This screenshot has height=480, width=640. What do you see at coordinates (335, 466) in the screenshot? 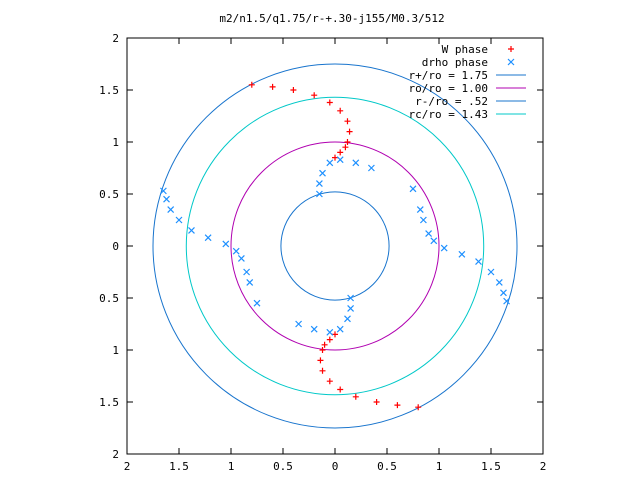
I see `x-tick-label: 0` at bounding box center [335, 466].